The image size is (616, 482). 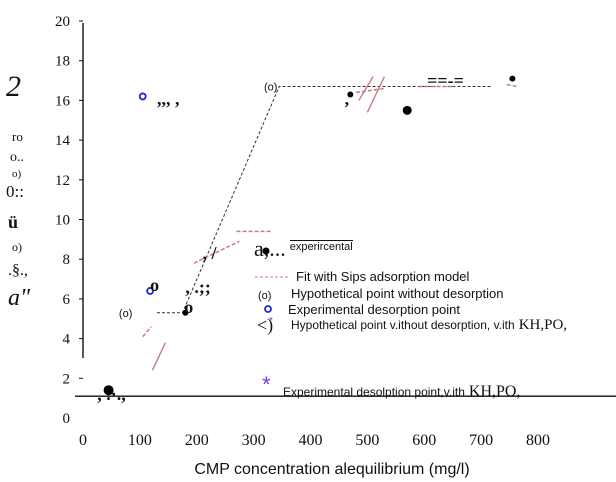 What do you see at coordinates (445, 81) in the screenshot?
I see `chart-annotation: ==-=` at bounding box center [445, 81].